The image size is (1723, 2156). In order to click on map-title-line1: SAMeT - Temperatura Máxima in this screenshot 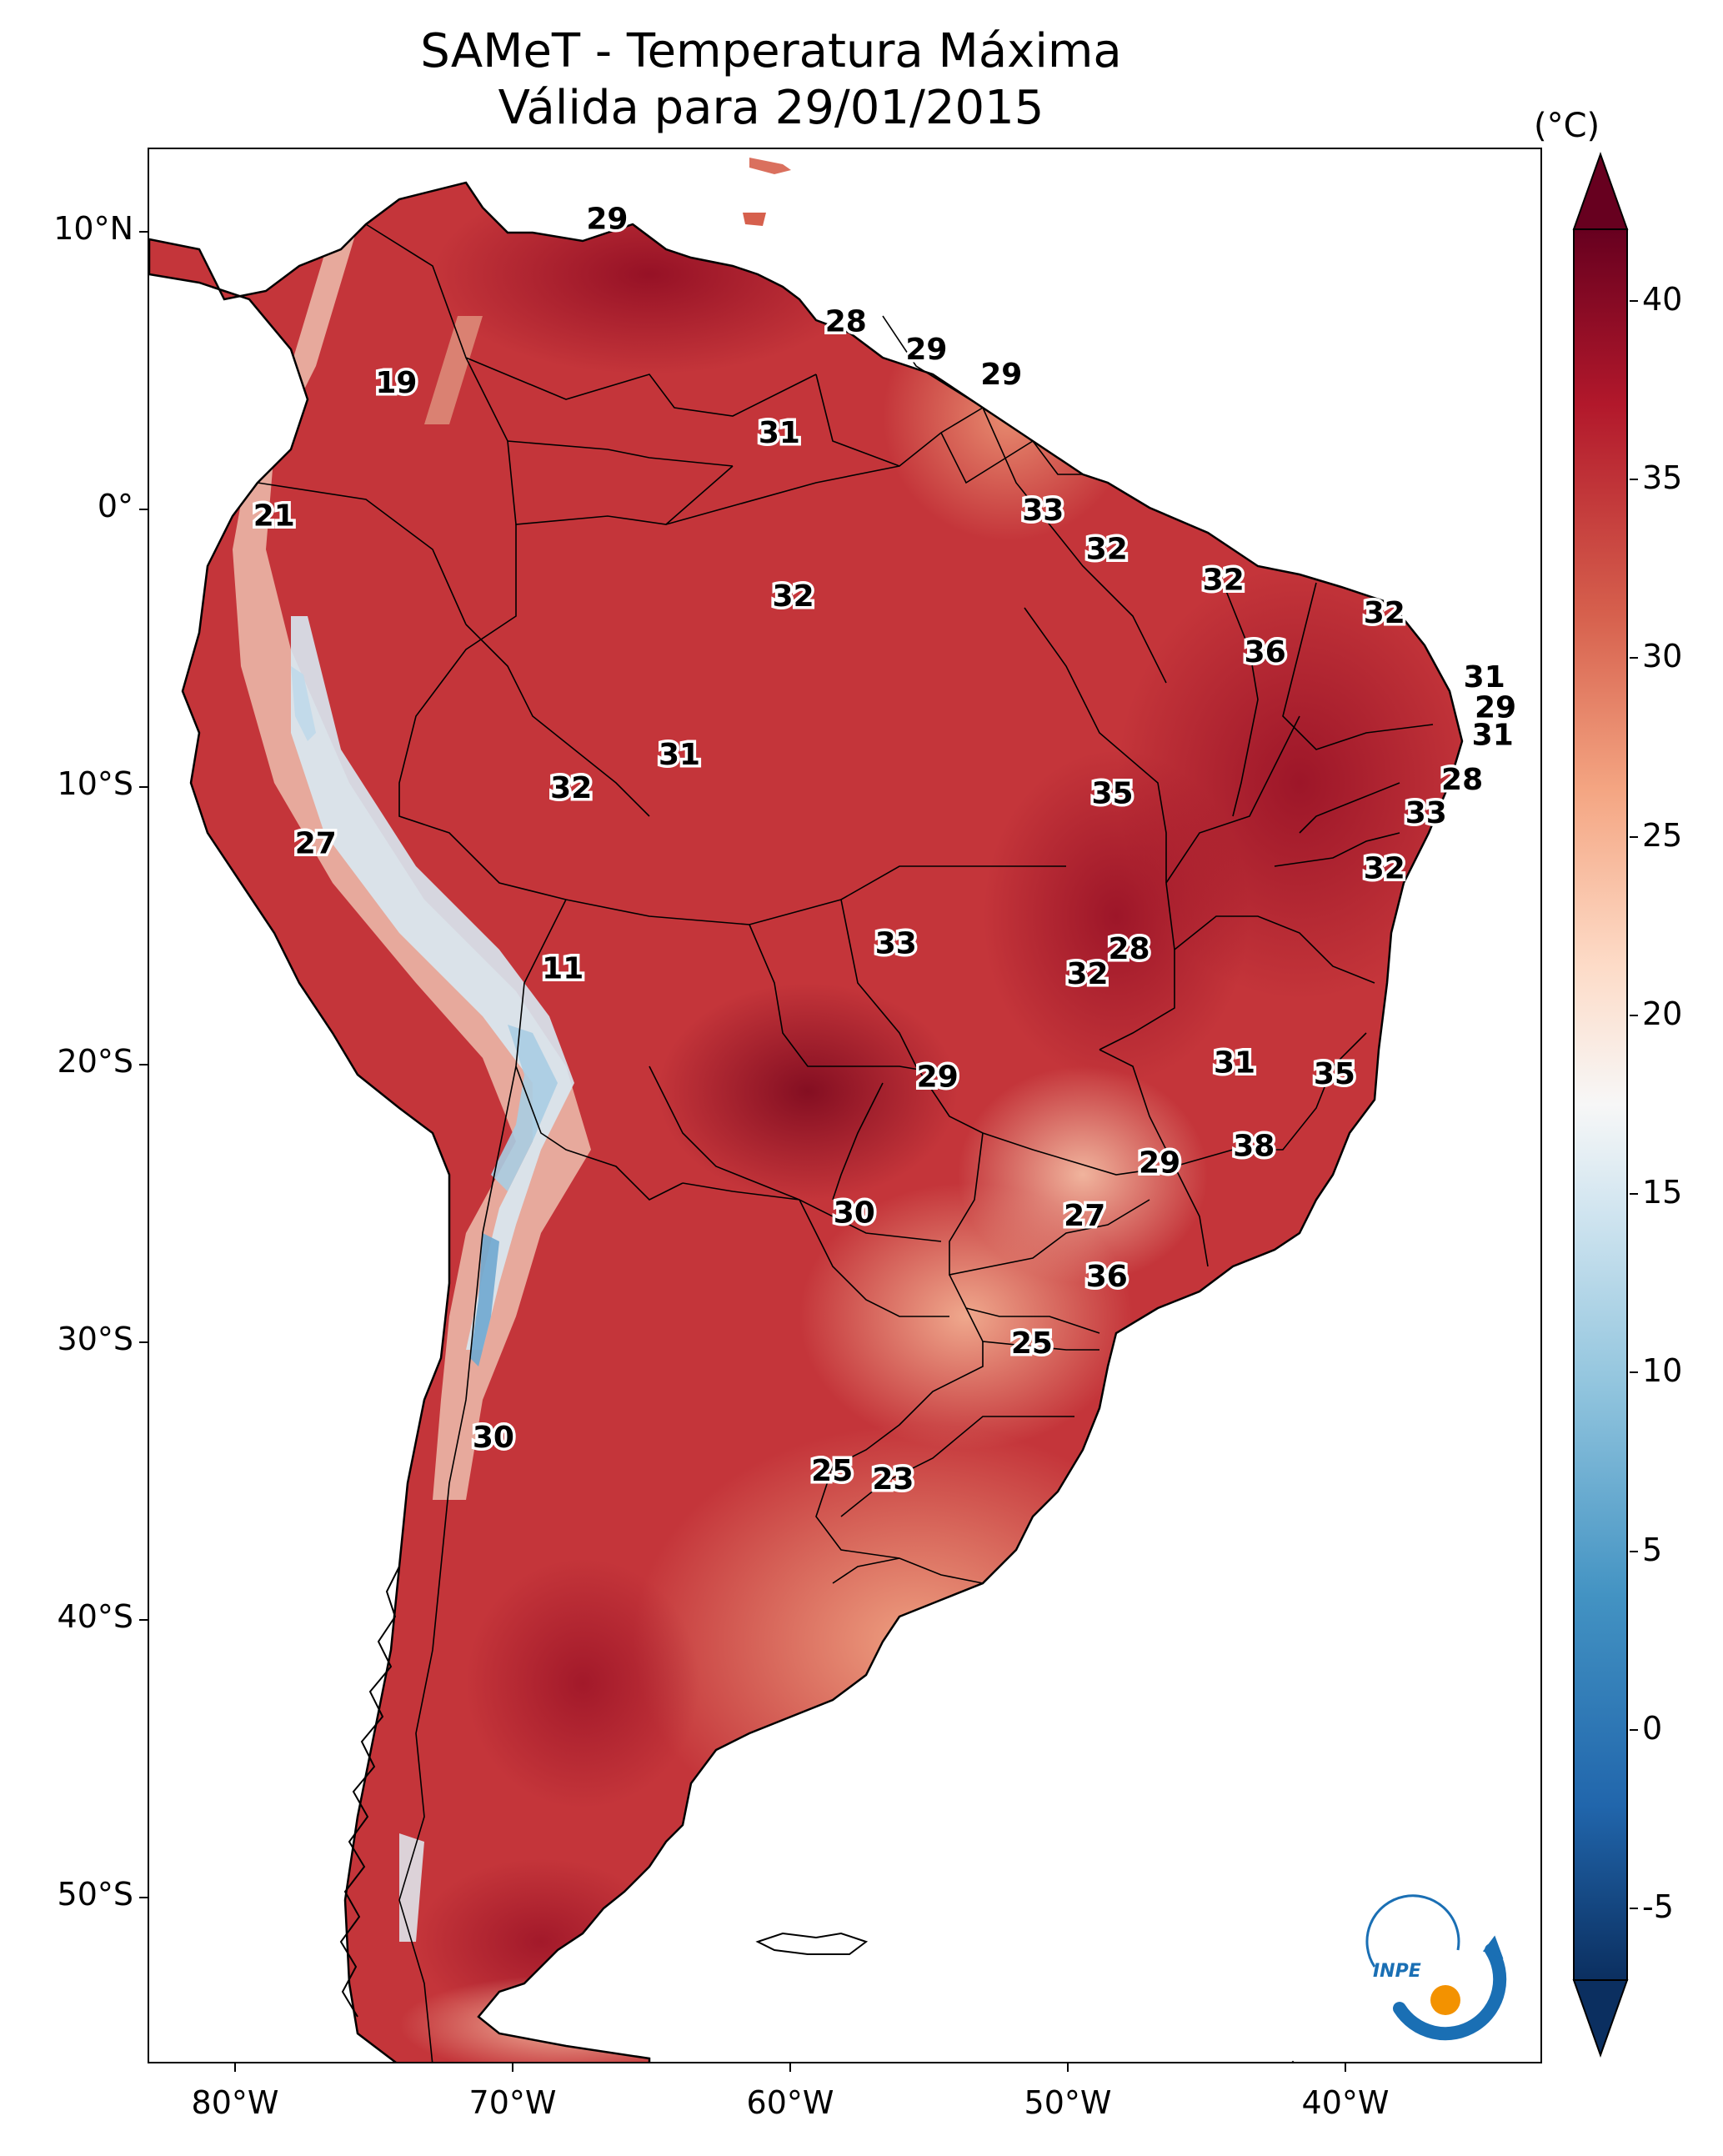, I will do `click(771, 51)`.